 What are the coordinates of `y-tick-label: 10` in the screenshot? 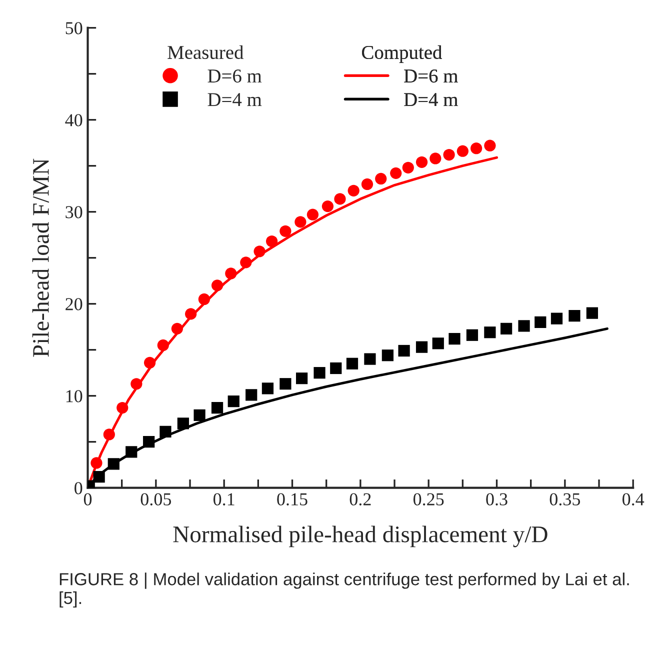 It's located at (74, 396).